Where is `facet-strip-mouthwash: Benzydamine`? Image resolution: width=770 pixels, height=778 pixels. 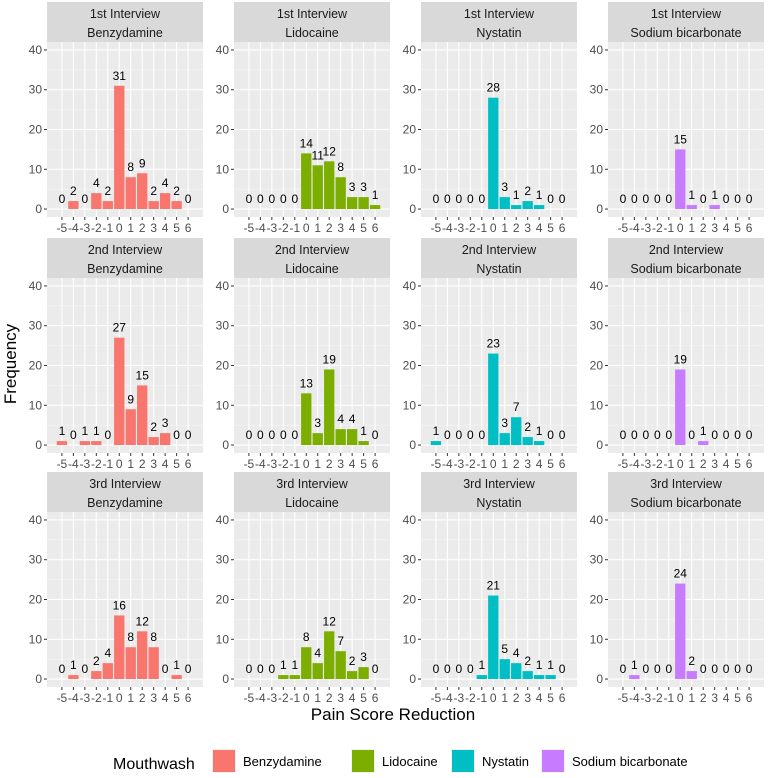 facet-strip-mouthwash: Benzydamine is located at coordinates (125, 503).